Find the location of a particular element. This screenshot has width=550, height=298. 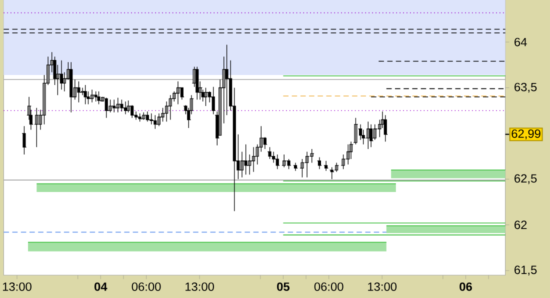

y-tick-label: 61,5 is located at coordinates (525, 271).